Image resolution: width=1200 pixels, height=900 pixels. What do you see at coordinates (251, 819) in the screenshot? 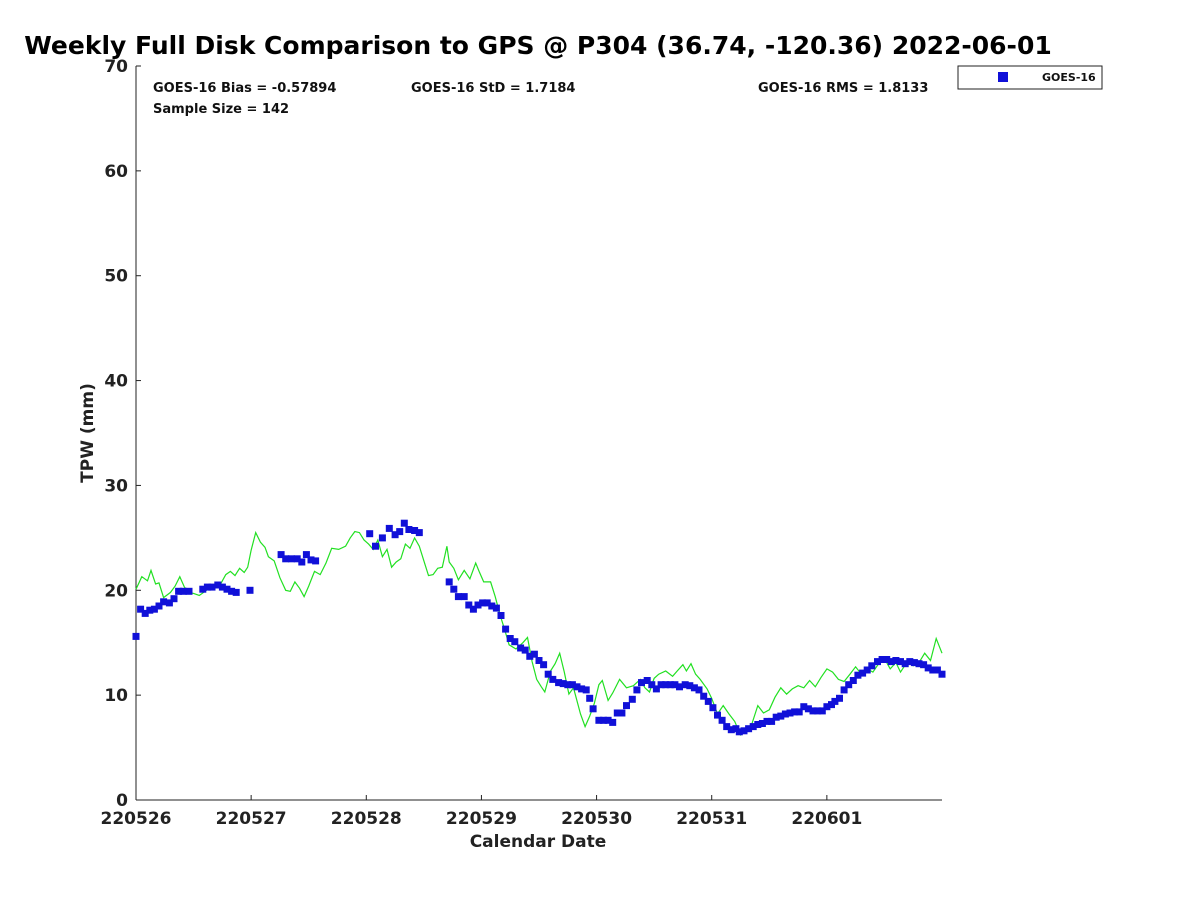
I see `x-tick-label: 220527` at bounding box center [251, 819].